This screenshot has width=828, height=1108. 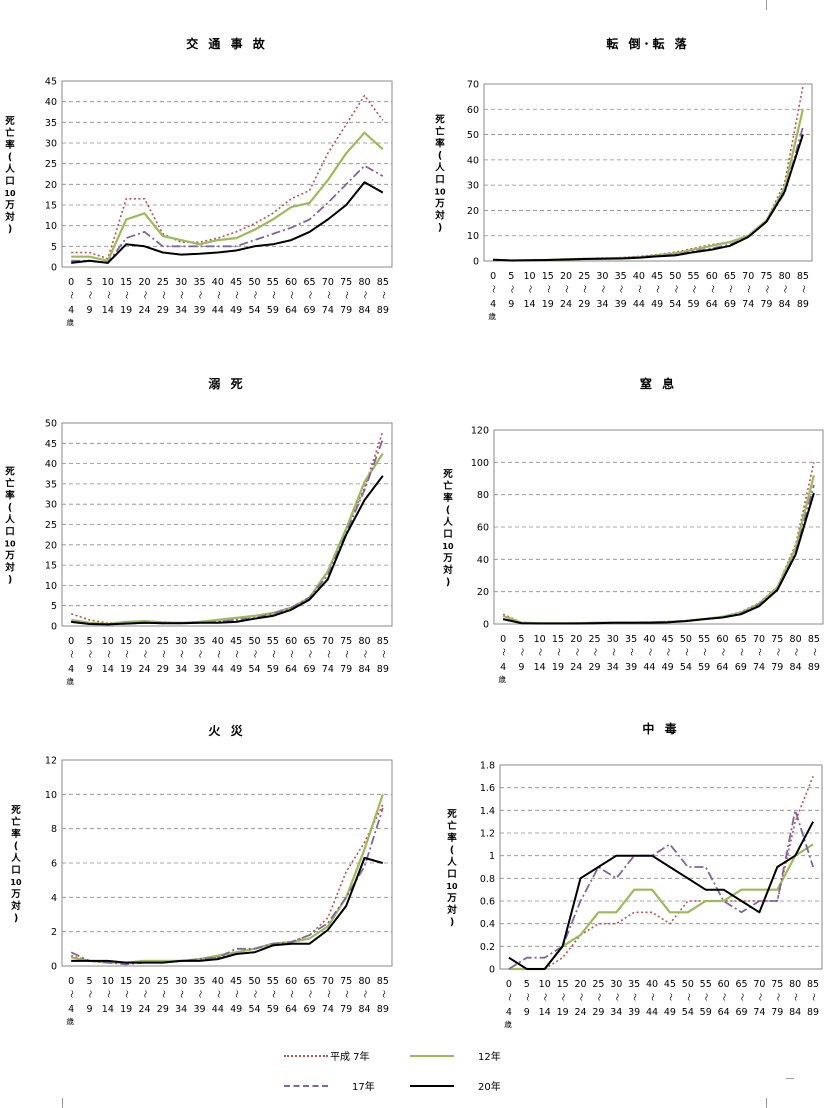 I want to click on x-tick-label-start: 5, so click(x=89, y=641).